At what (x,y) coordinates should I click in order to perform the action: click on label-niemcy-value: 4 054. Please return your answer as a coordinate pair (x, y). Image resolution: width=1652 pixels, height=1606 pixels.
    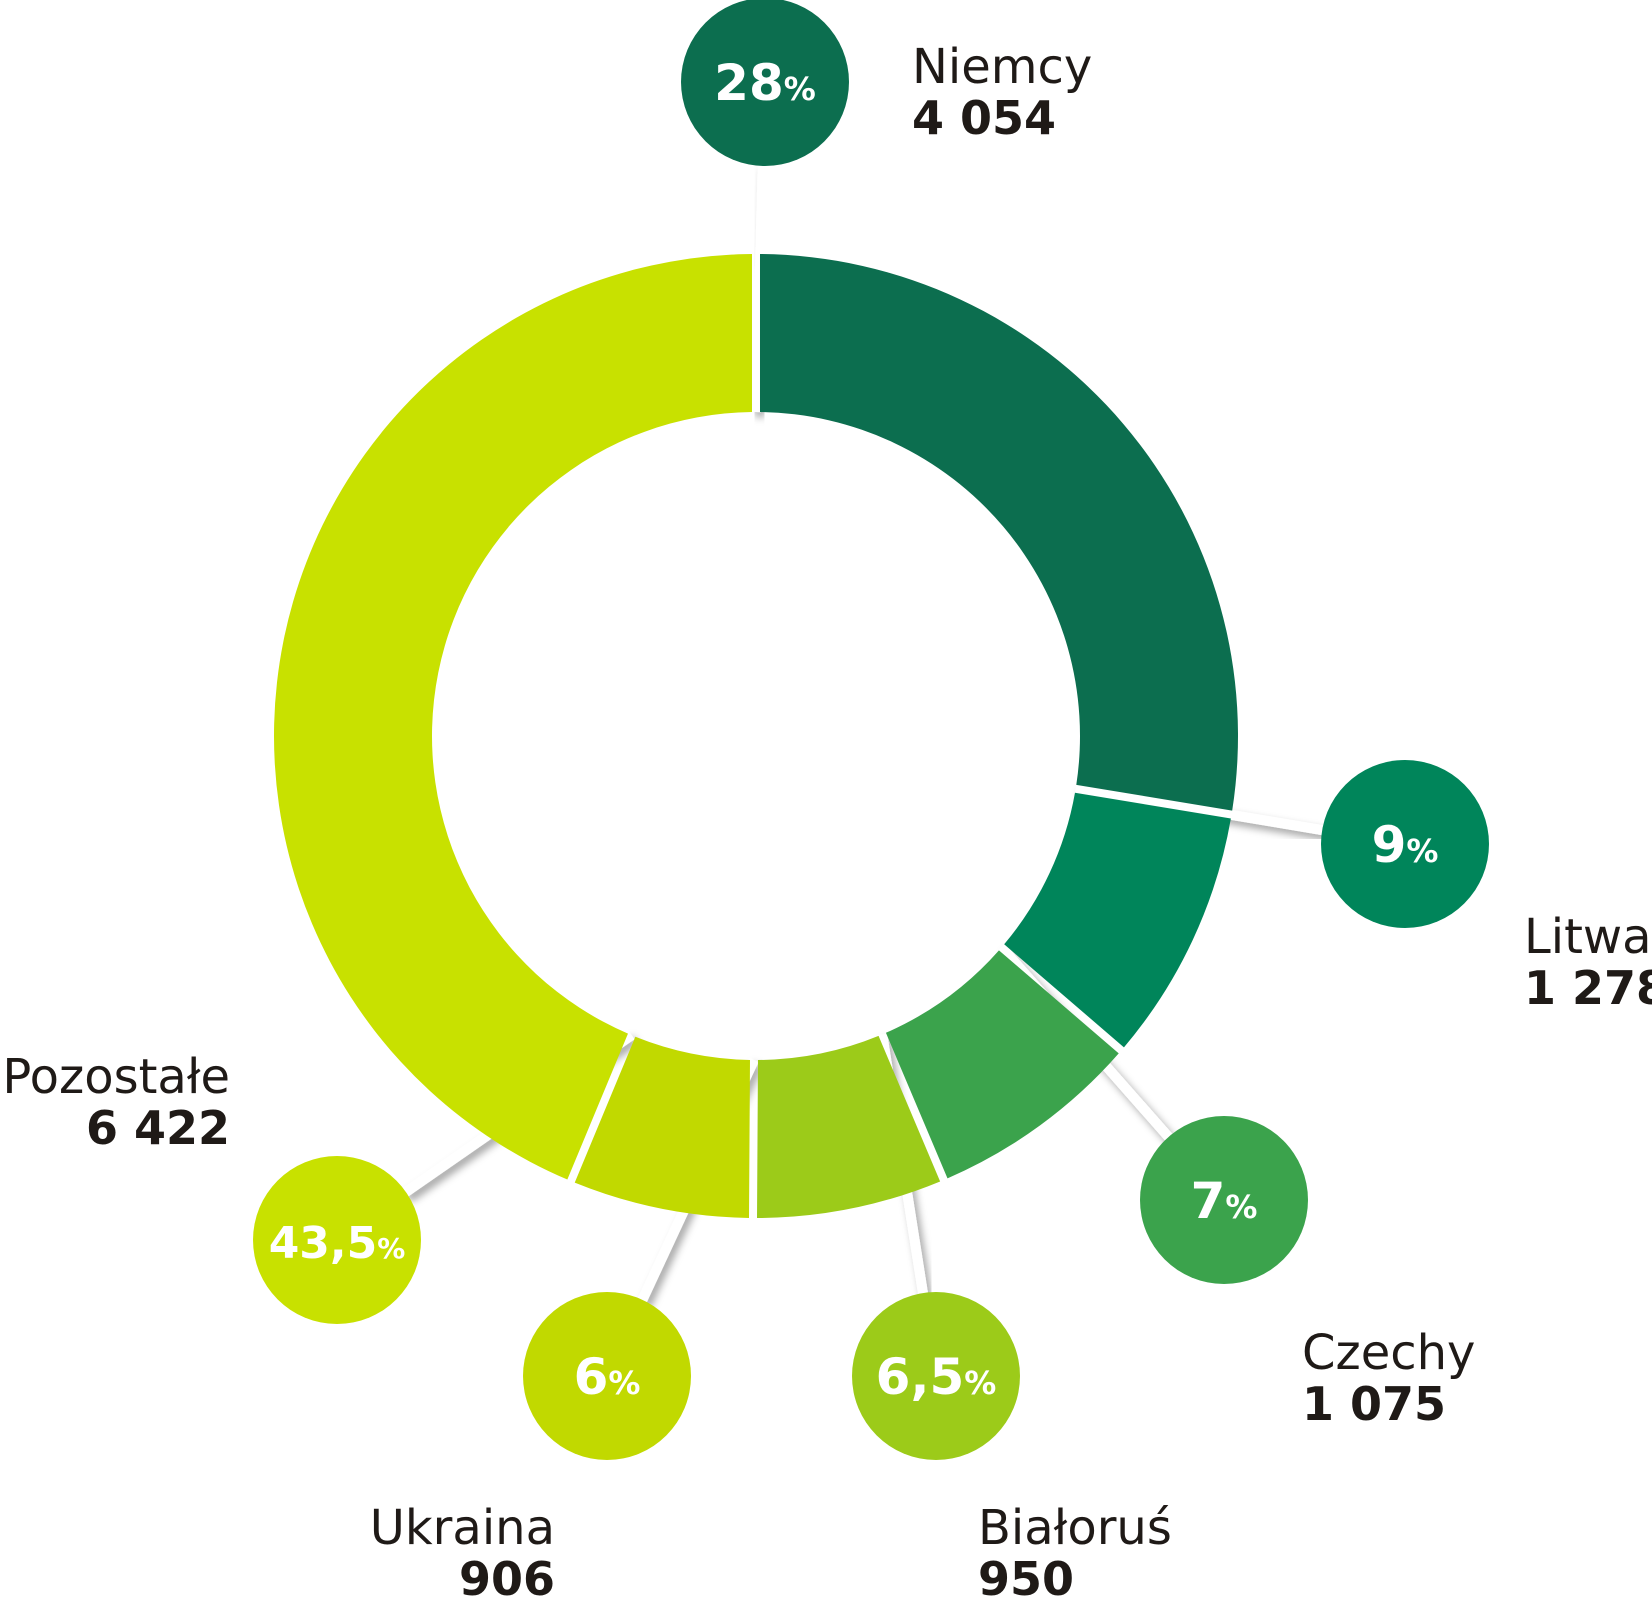
    Looking at the image, I should click on (984, 117).